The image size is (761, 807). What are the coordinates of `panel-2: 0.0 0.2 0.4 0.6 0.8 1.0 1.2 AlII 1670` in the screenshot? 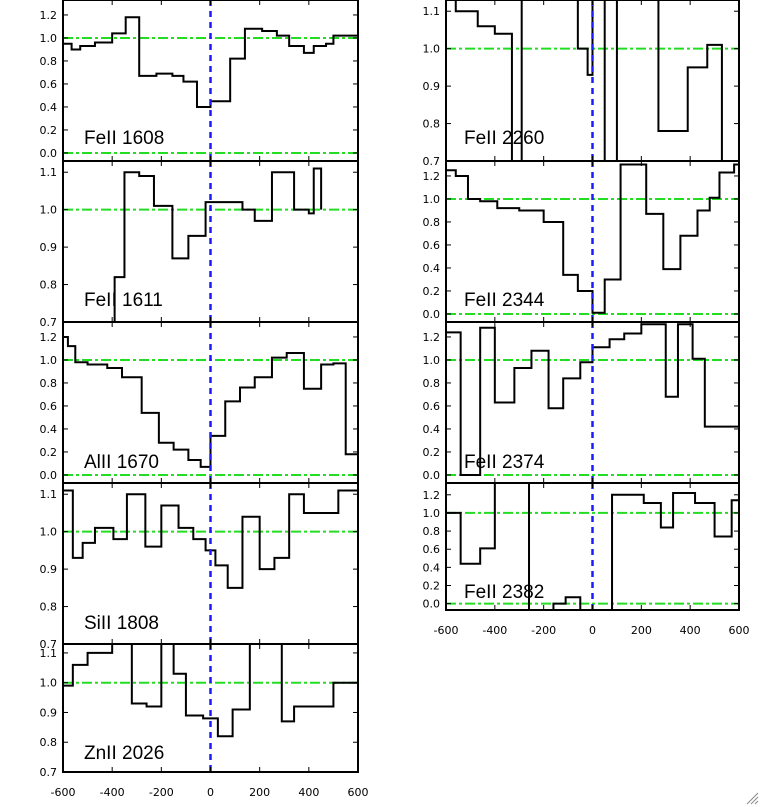 It's located at (199, 402).